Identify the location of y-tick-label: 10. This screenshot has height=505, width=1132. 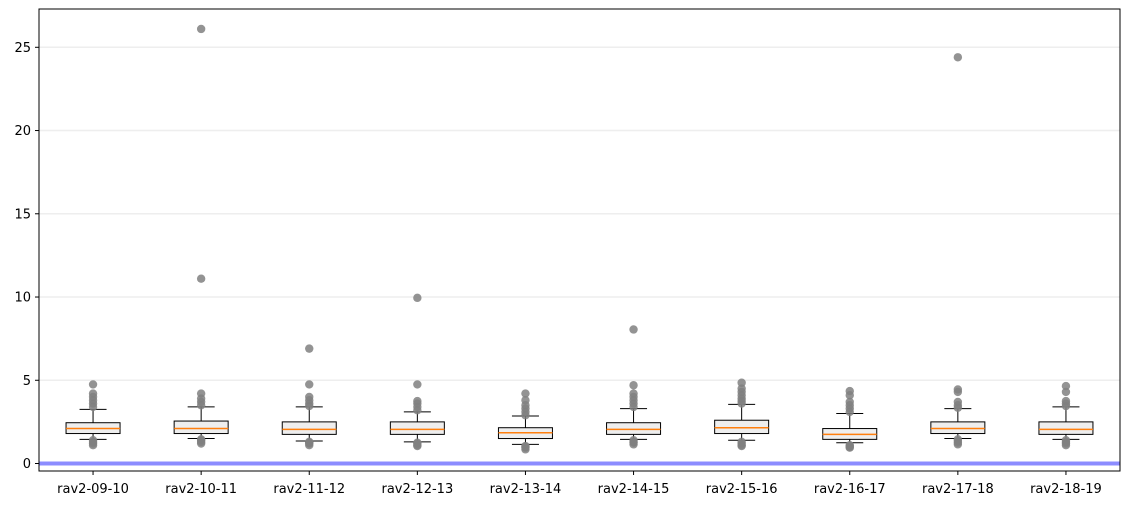
(22, 298).